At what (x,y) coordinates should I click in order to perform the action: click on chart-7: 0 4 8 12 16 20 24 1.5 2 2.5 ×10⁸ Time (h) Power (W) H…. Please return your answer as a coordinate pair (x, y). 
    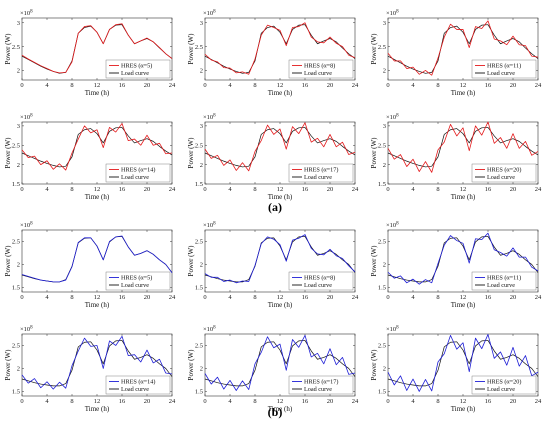
    Looking at the image, I should click on (90, 266).